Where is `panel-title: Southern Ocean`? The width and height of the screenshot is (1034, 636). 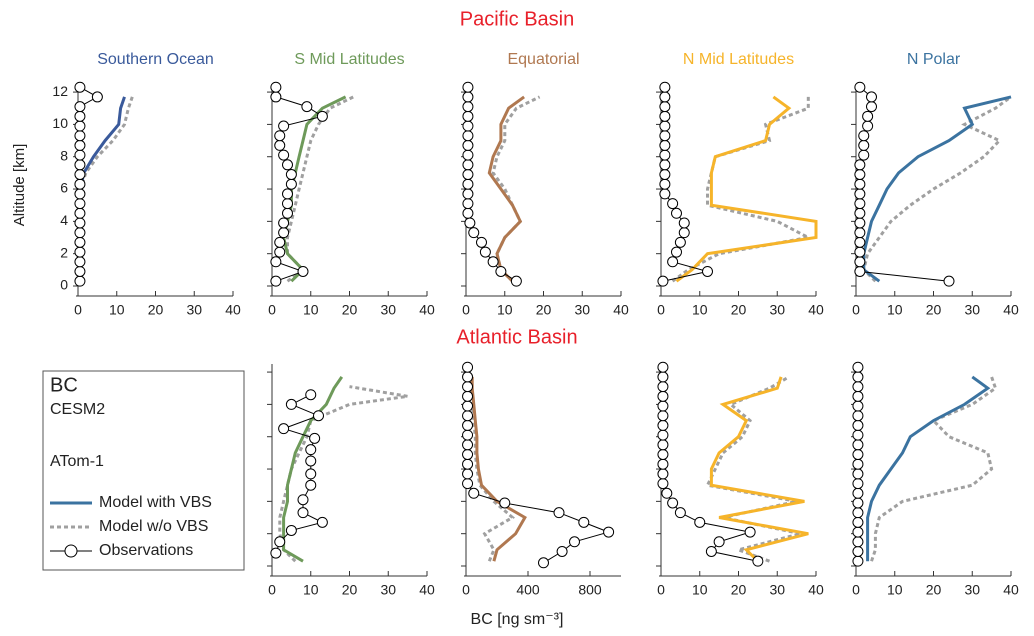 panel-title: Southern Ocean is located at coordinates (155, 59).